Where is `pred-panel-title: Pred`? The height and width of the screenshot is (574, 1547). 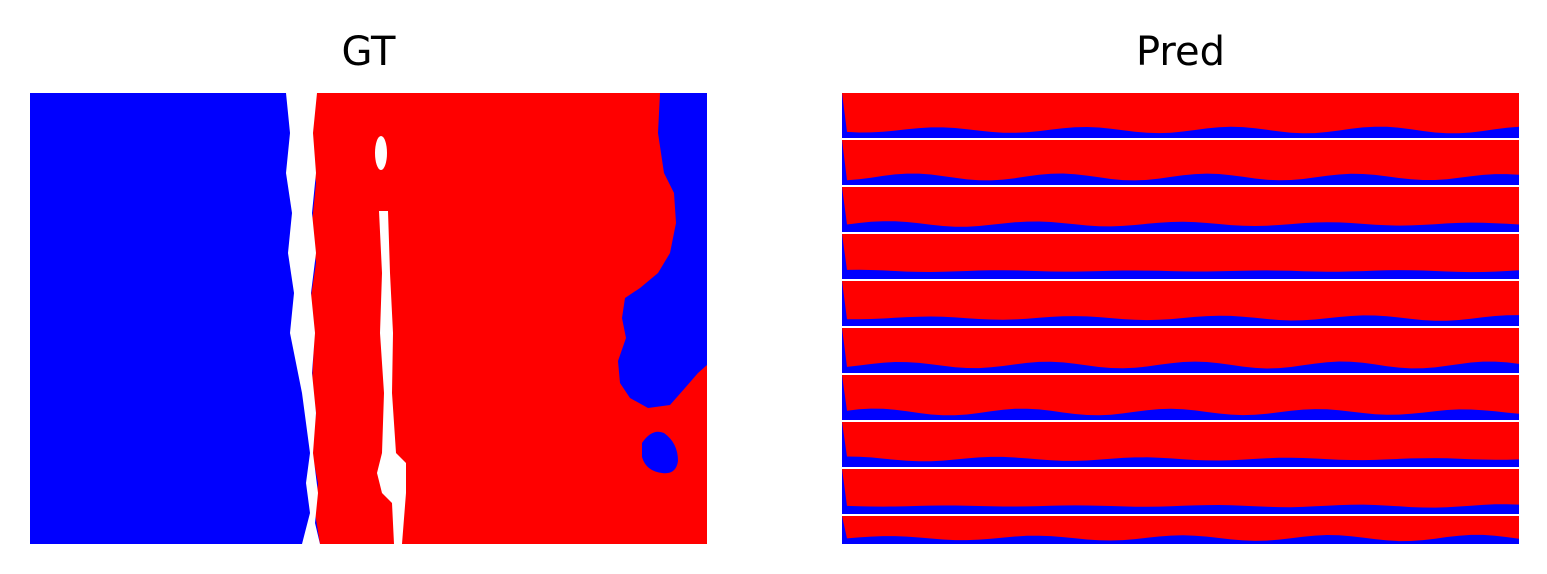 pred-panel-title: Pred is located at coordinates (1180, 52).